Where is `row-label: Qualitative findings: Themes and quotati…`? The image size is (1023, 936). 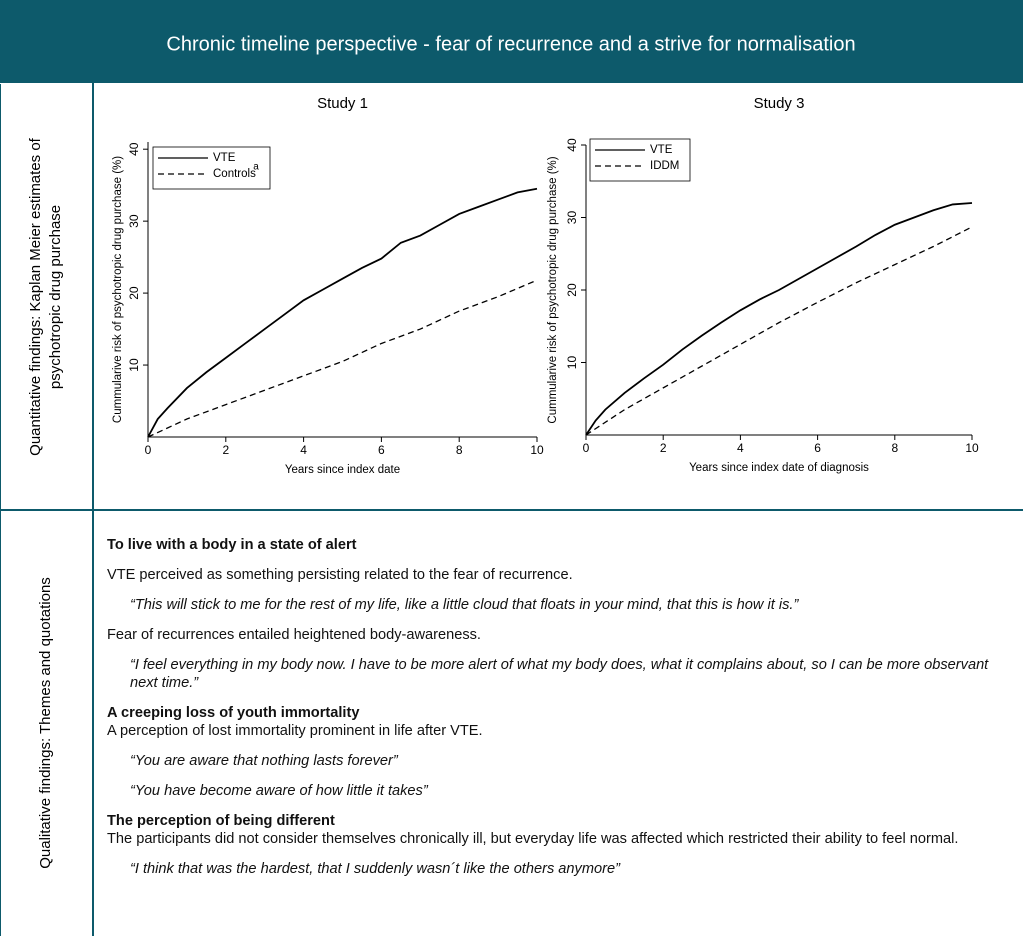
row-label: Qualitative findings: Themes and quotati… is located at coordinates (45, 723).